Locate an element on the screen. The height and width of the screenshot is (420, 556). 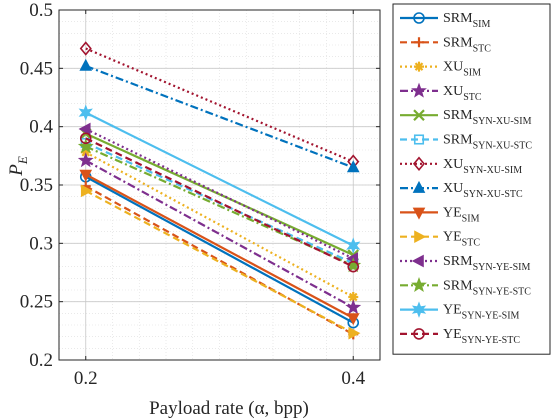
x-tick-label: 0.2 is located at coordinates (86, 378).